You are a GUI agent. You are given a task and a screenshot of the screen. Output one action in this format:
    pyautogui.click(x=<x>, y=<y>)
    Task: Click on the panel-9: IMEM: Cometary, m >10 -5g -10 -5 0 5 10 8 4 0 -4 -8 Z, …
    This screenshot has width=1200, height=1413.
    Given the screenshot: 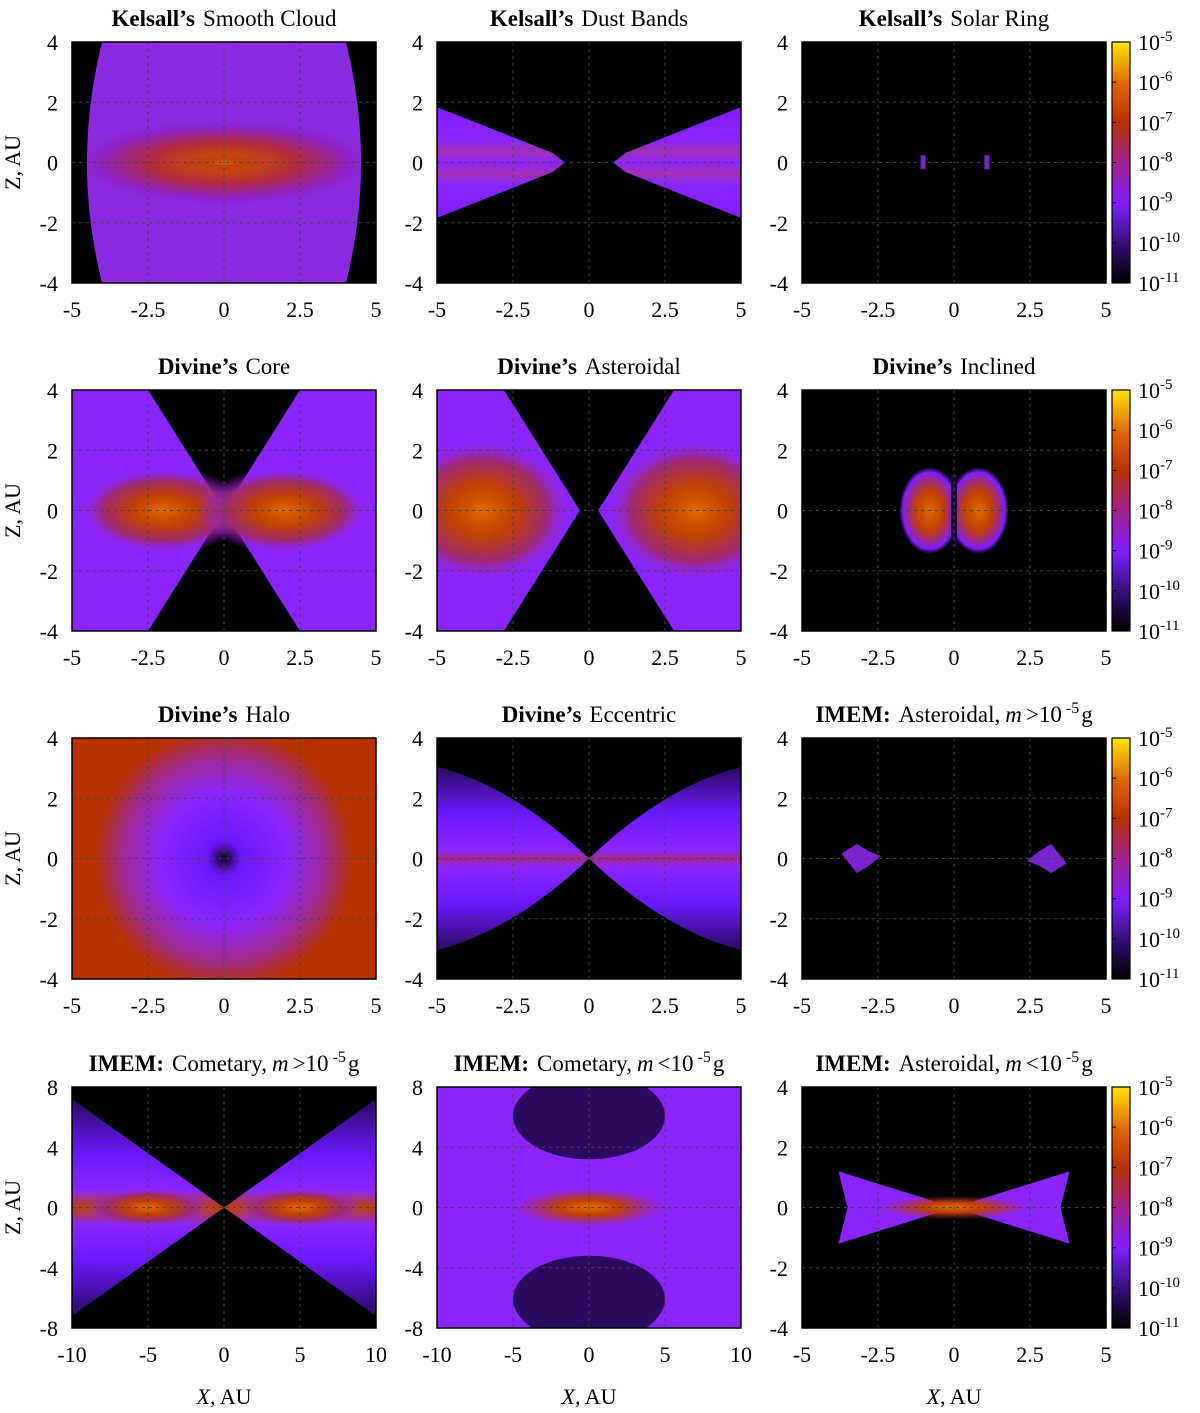 What is the action you would take?
    pyautogui.click(x=193, y=1229)
    